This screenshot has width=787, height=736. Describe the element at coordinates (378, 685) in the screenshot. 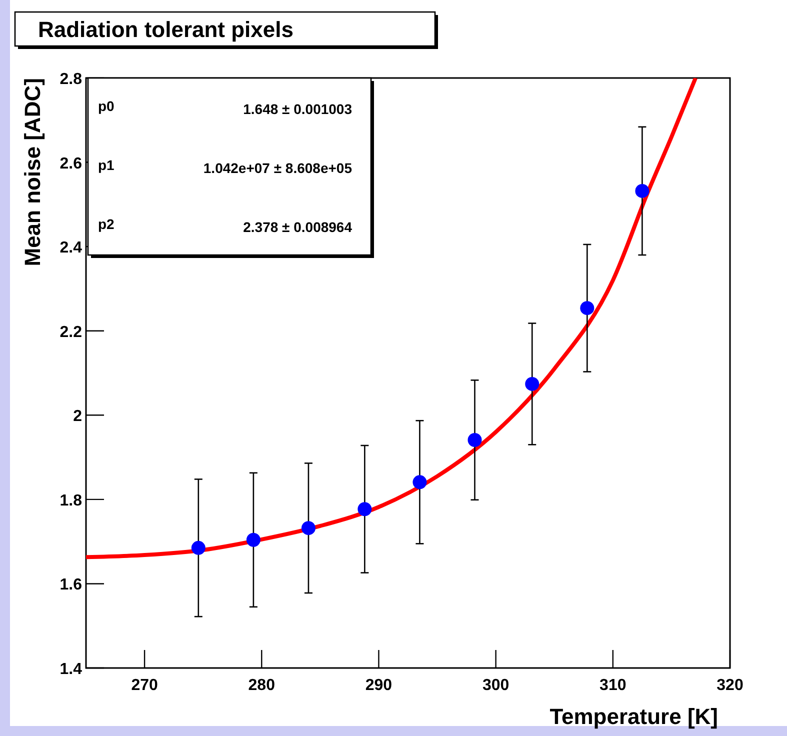

I see `x-tick-label: 290` at that location.